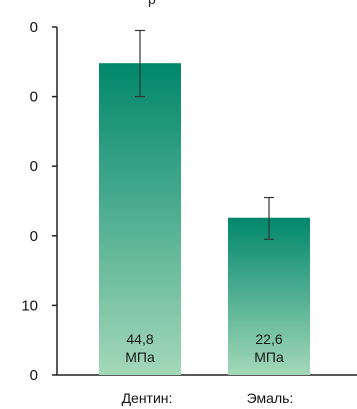  Describe the element at coordinates (152, 3) in the screenshot. I see `chart-title-fragment: р` at that location.